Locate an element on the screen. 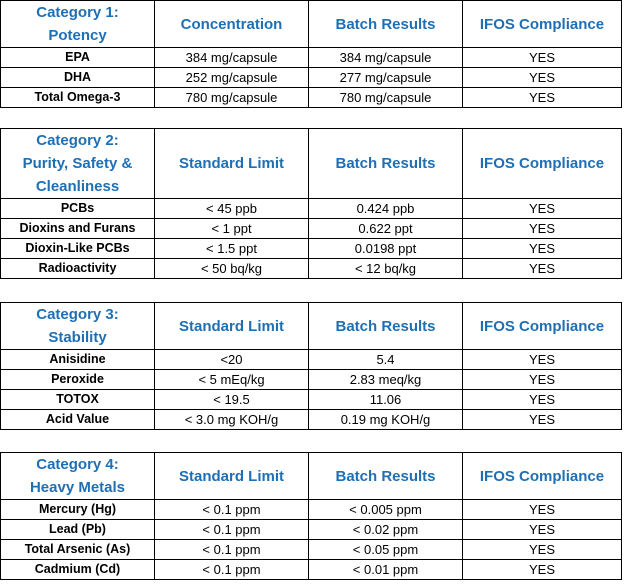  table-row: TOTOX < 19.5 11.06 YES is located at coordinates (311, 399).